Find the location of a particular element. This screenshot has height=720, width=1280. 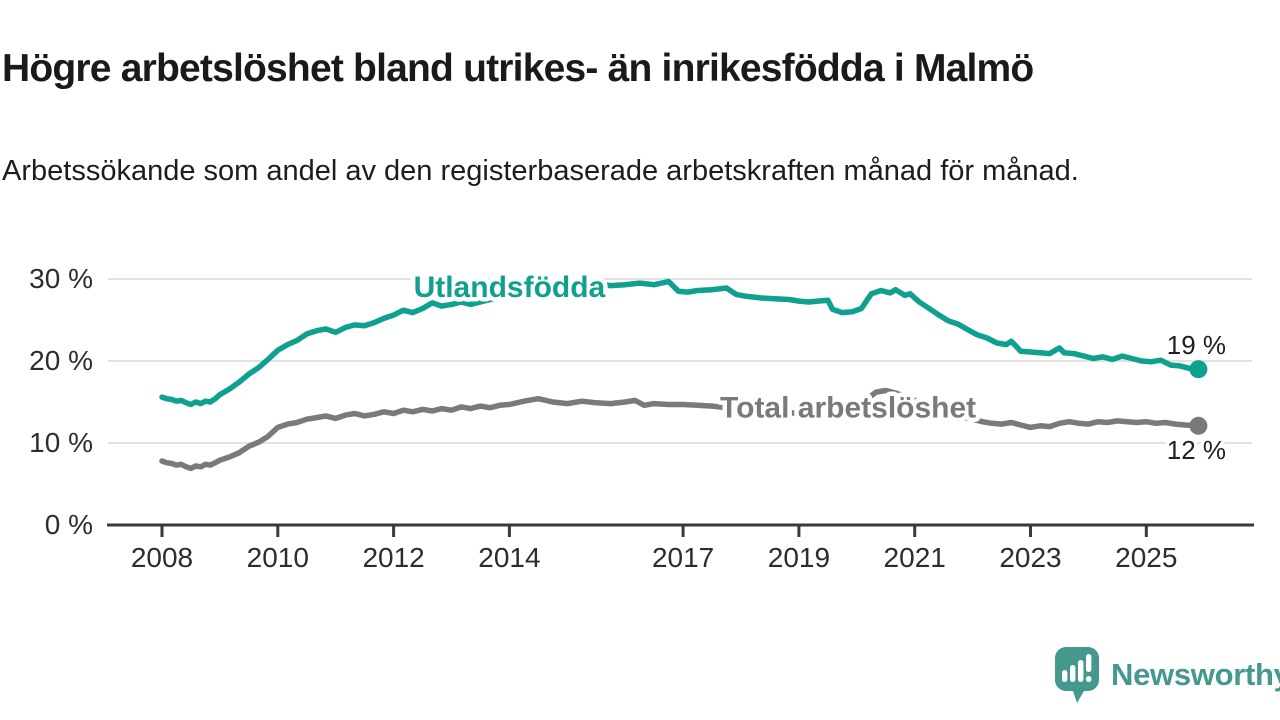

x-tick-label: 2012 is located at coordinates (393, 557).